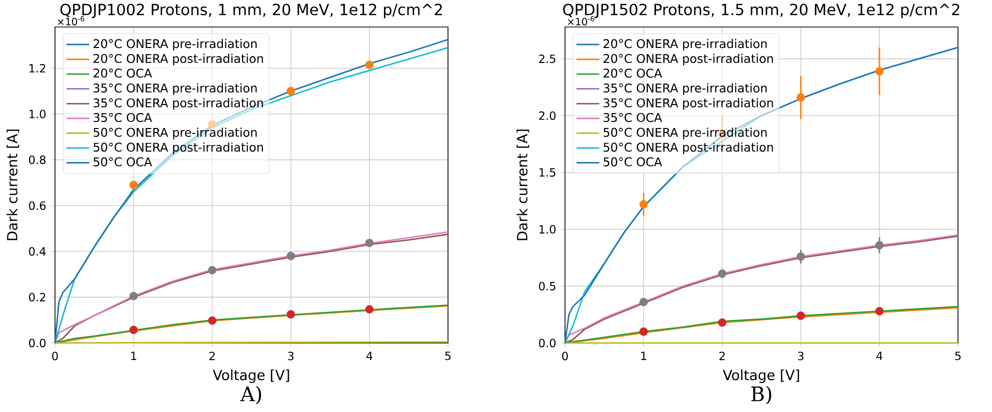 This screenshot has width=992, height=412. Describe the element at coordinates (251, 395) in the screenshot. I see `text: A)` at that location.